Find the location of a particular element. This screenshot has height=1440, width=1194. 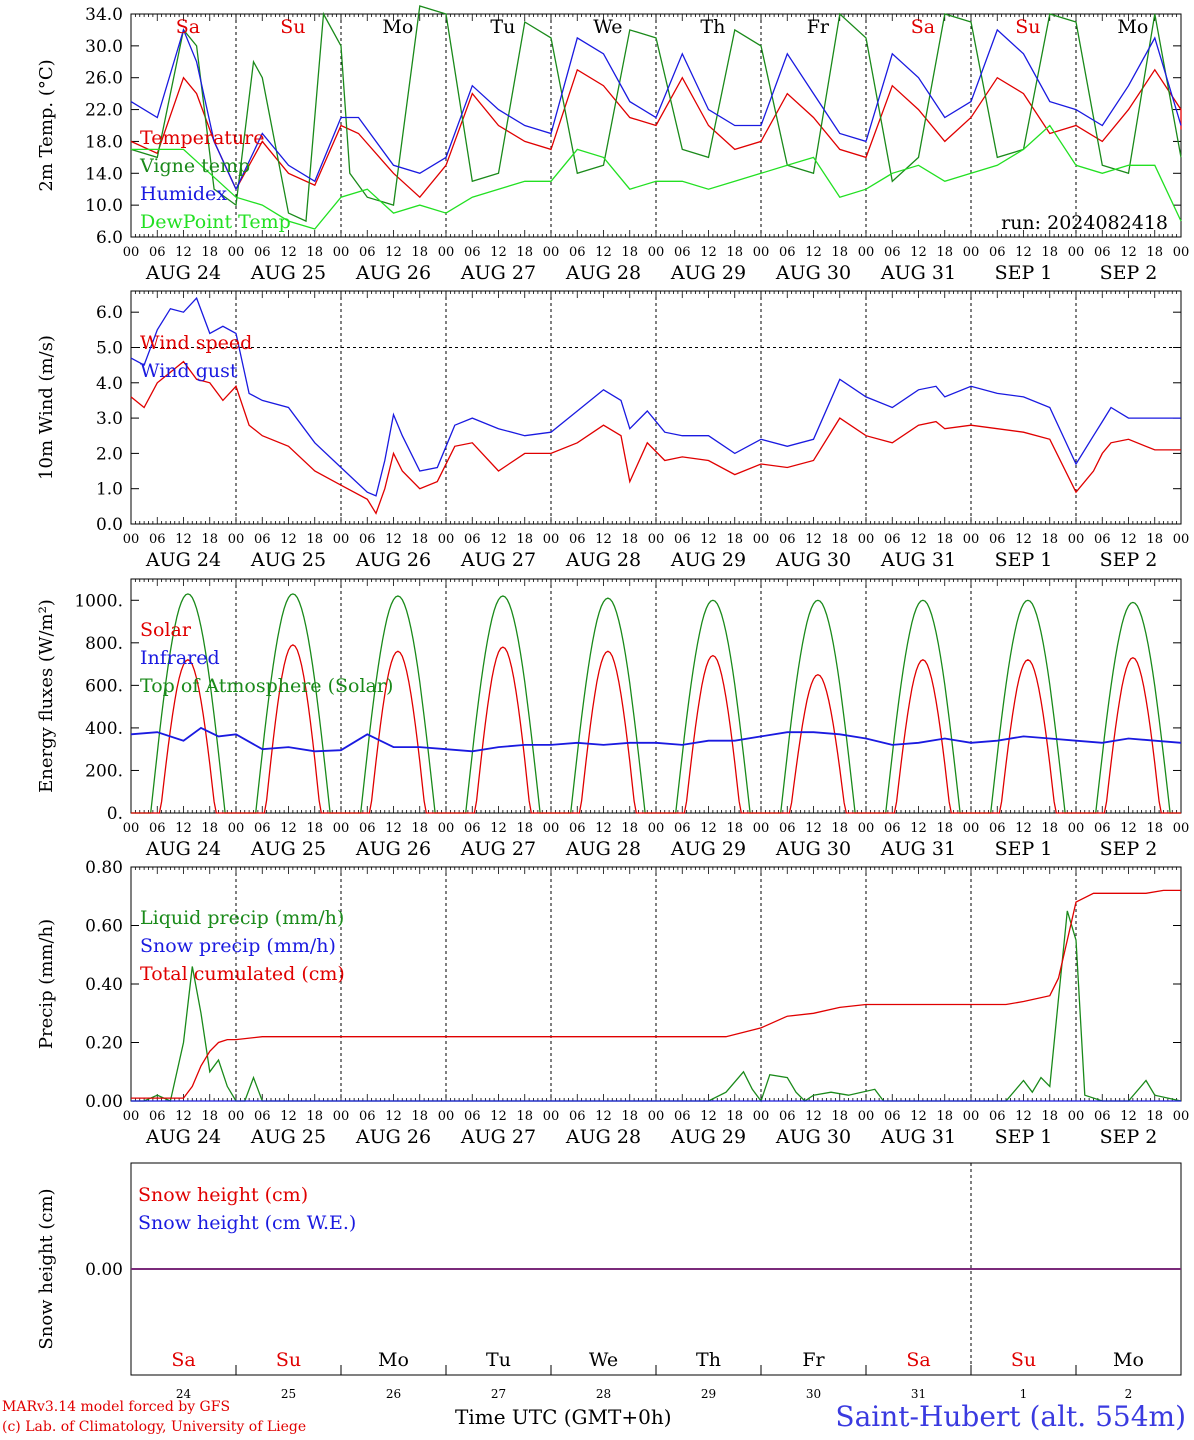

day-number: 30 is located at coordinates (813, 1394).